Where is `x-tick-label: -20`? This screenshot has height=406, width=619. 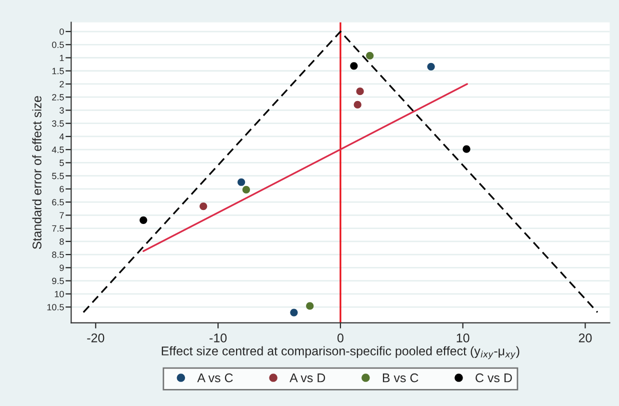 x-tick-label: -20 is located at coordinates (95, 338).